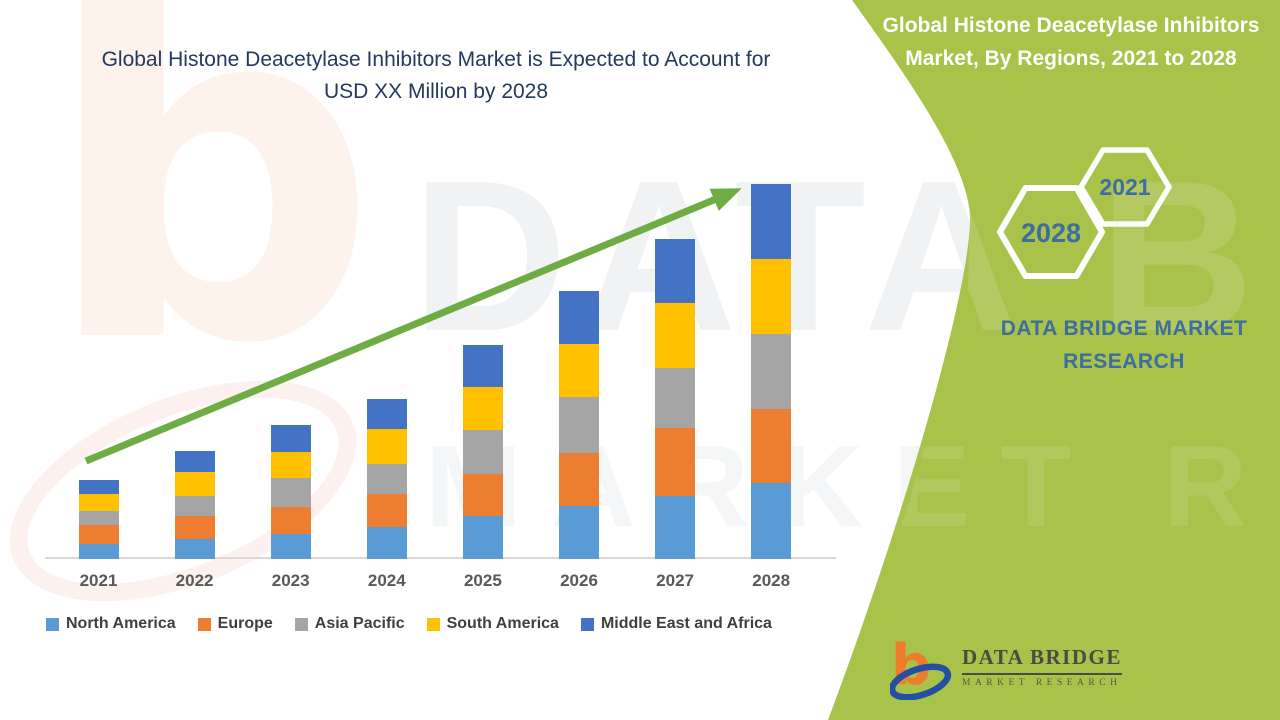  What do you see at coordinates (121, 623) in the screenshot?
I see `legend-label-north-america: North America` at bounding box center [121, 623].